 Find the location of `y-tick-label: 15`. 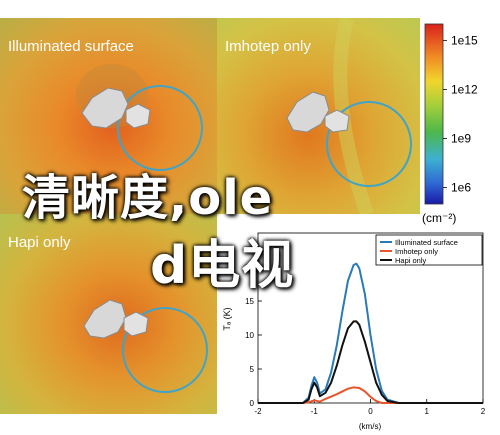

y-tick-label: 15 is located at coordinates (249, 301).